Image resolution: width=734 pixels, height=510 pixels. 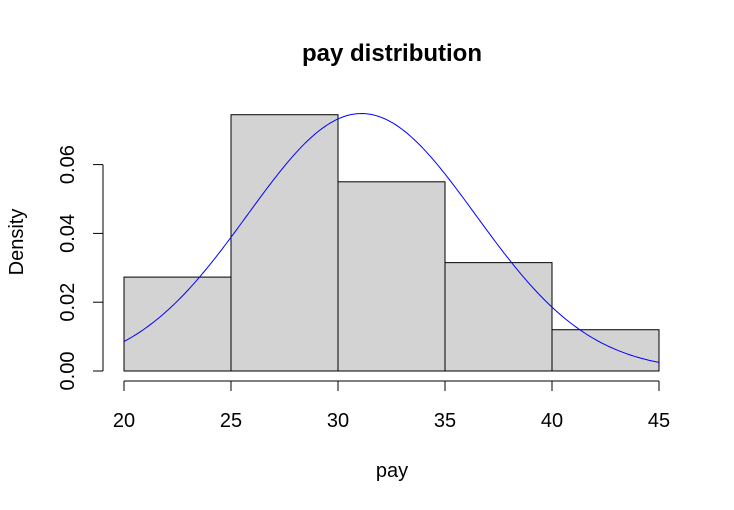 What do you see at coordinates (68, 371) in the screenshot?
I see `y-tick-label: 0.00` at bounding box center [68, 371].